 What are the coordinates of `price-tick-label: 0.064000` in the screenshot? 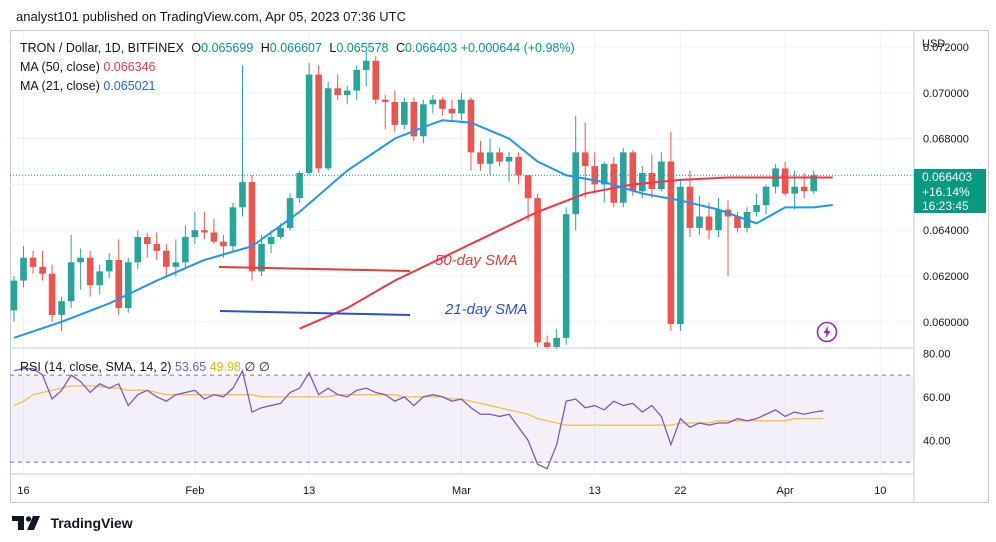 It's located at (946, 231).